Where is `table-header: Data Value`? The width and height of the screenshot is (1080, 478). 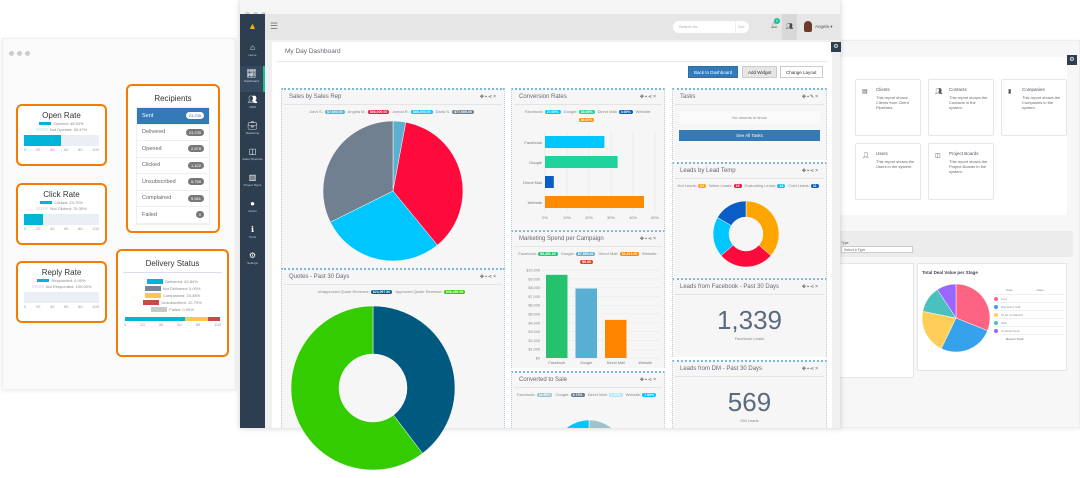 table-header: Data Value is located at coordinates (1029, 291).